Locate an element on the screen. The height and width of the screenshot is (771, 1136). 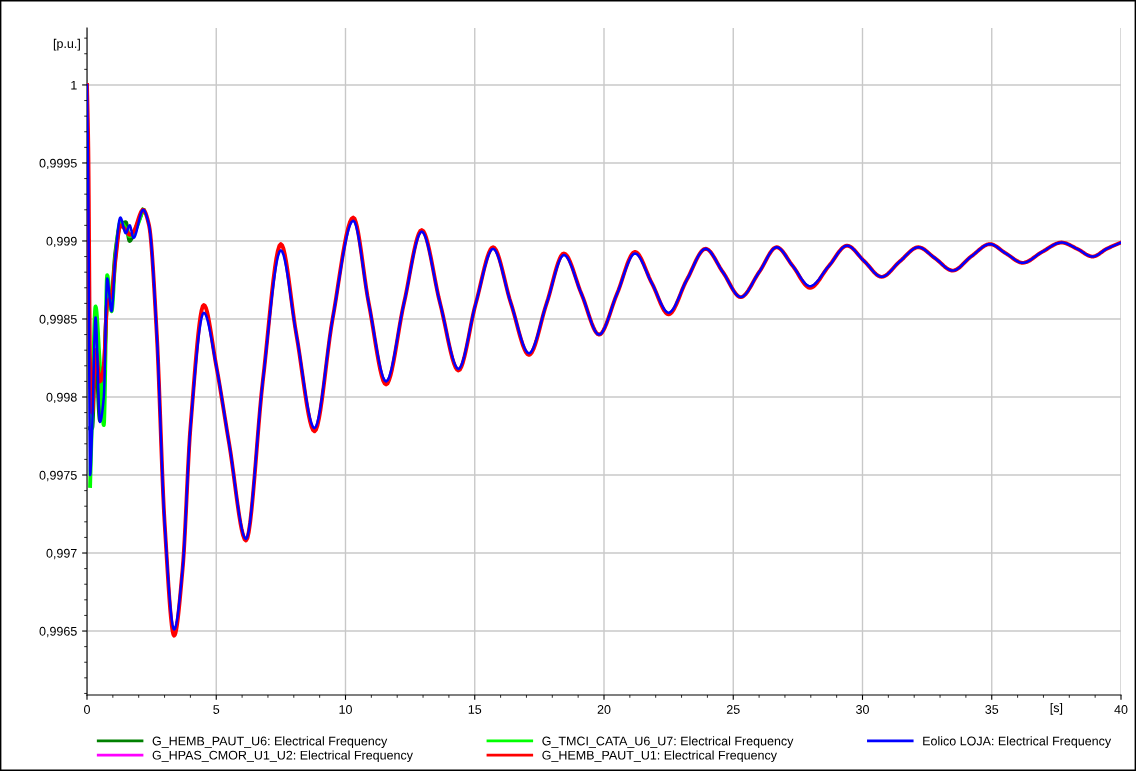
x-tick-label: 15 is located at coordinates (475, 709).